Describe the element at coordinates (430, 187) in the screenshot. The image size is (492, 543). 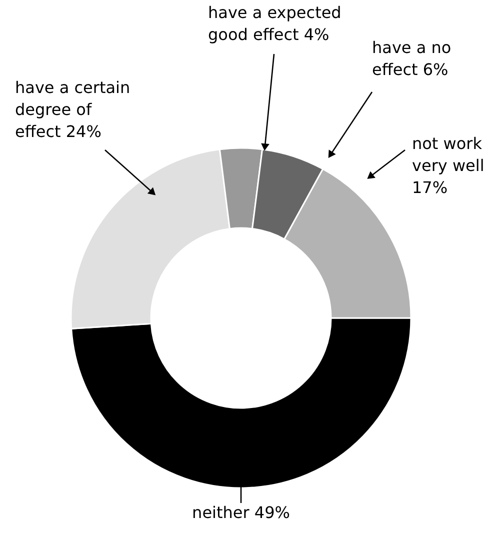
I see `data-label: 17%` at that location.